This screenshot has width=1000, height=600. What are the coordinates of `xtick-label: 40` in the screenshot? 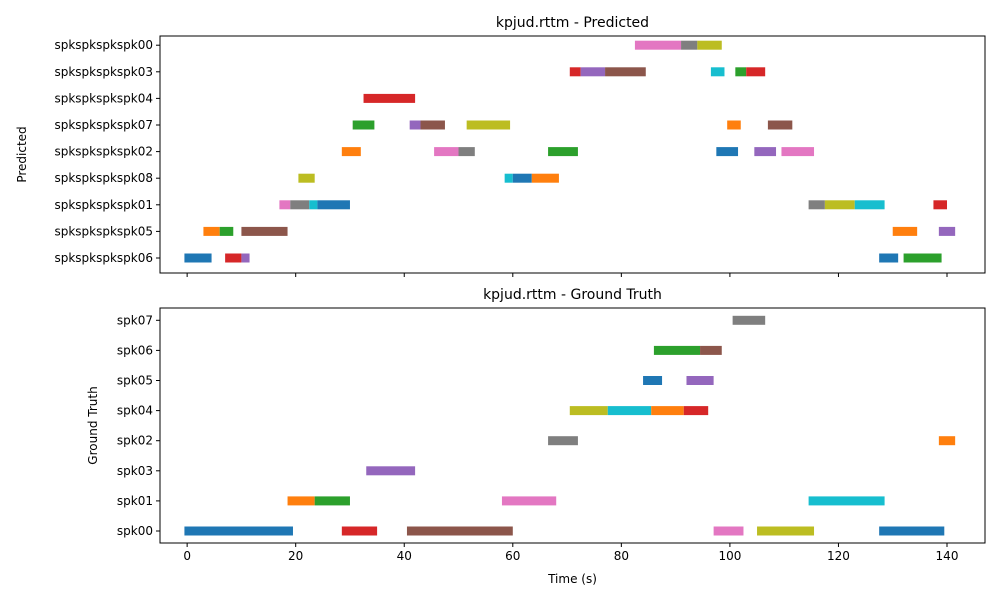 It's located at (404, 556).